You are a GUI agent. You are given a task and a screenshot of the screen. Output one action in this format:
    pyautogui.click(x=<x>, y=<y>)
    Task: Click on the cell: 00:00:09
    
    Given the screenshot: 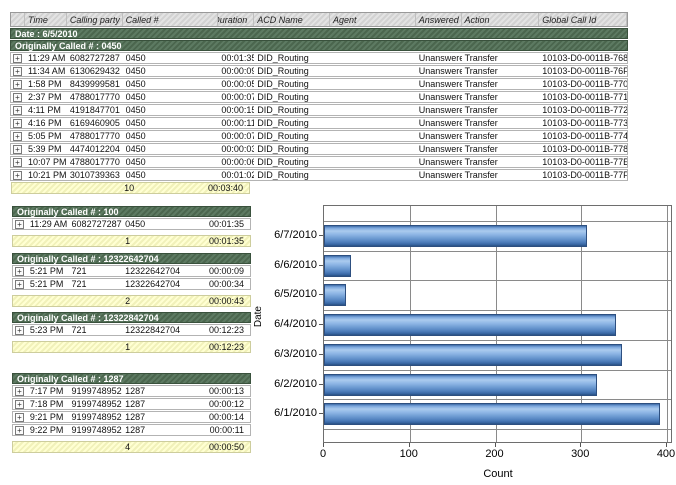 What is the action you would take?
    pyautogui.click(x=226, y=271)
    